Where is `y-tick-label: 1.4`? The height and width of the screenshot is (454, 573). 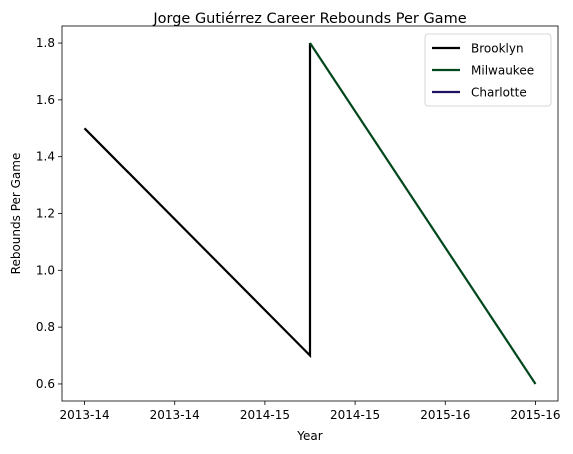
y-tick-label: 1.4 is located at coordinates (45, 157).